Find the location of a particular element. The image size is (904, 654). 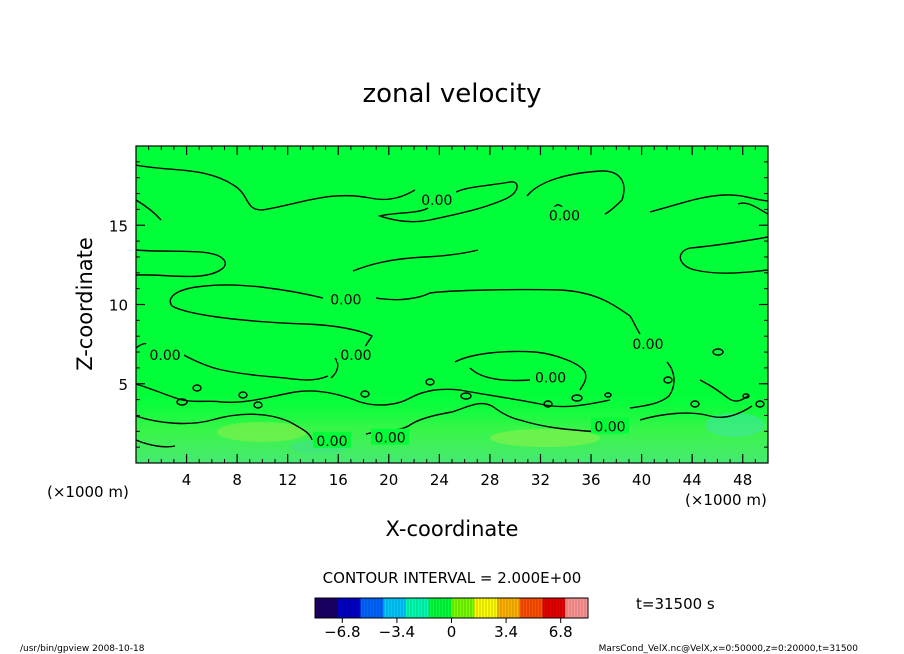

y-tick-label: 10 is located at coordinates (118, 306).